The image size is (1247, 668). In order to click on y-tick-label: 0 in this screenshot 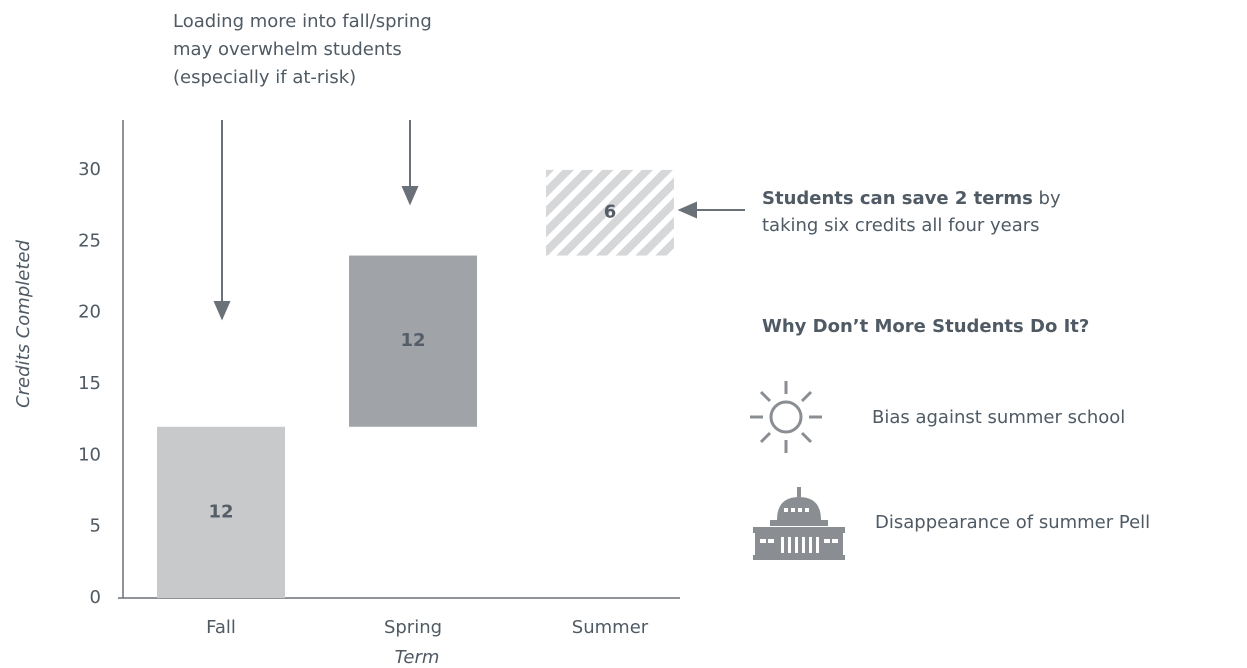, I will do `click(95, 597)`.